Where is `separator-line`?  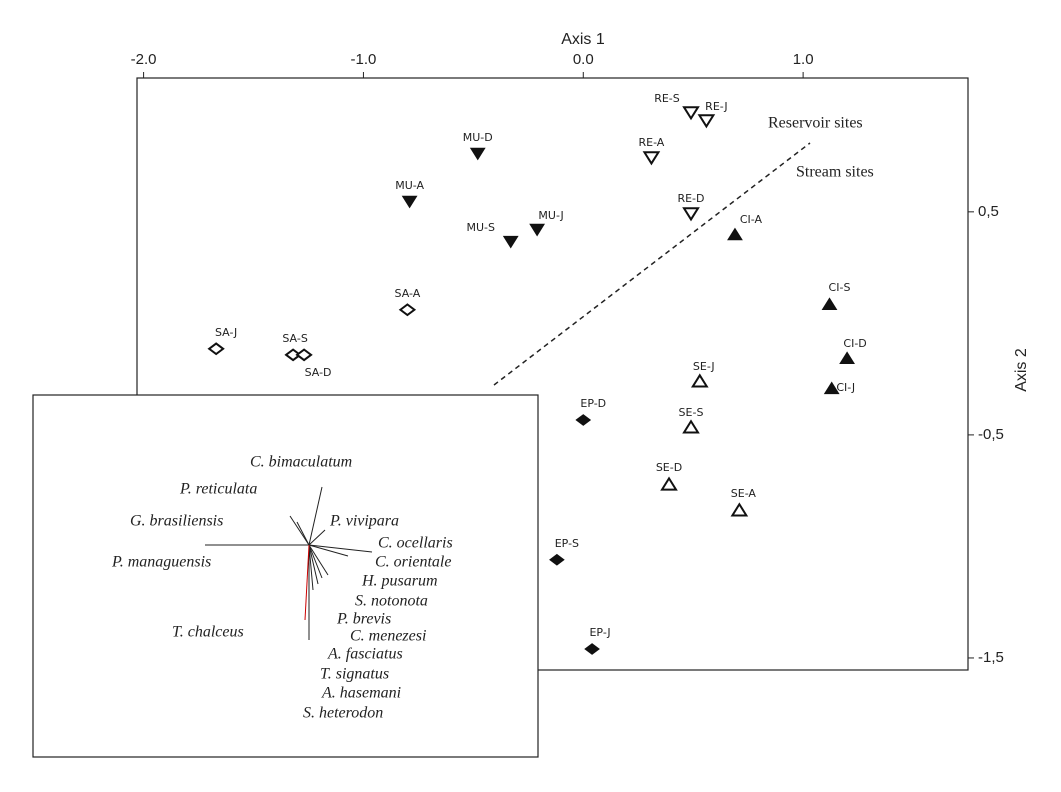
separator-line is located at coordinates (652, 264).